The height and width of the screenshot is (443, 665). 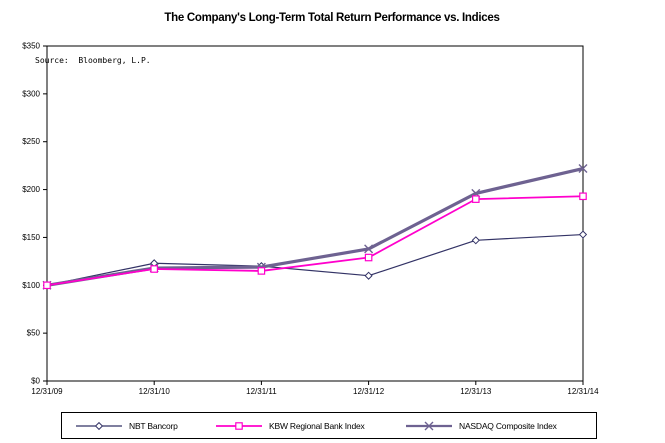 What do you see at coordinates (127, 425) in the screenshot?
I see `legend-item-nbt-bancorp: NBT Bancorp` at bounding box center [127, 425].